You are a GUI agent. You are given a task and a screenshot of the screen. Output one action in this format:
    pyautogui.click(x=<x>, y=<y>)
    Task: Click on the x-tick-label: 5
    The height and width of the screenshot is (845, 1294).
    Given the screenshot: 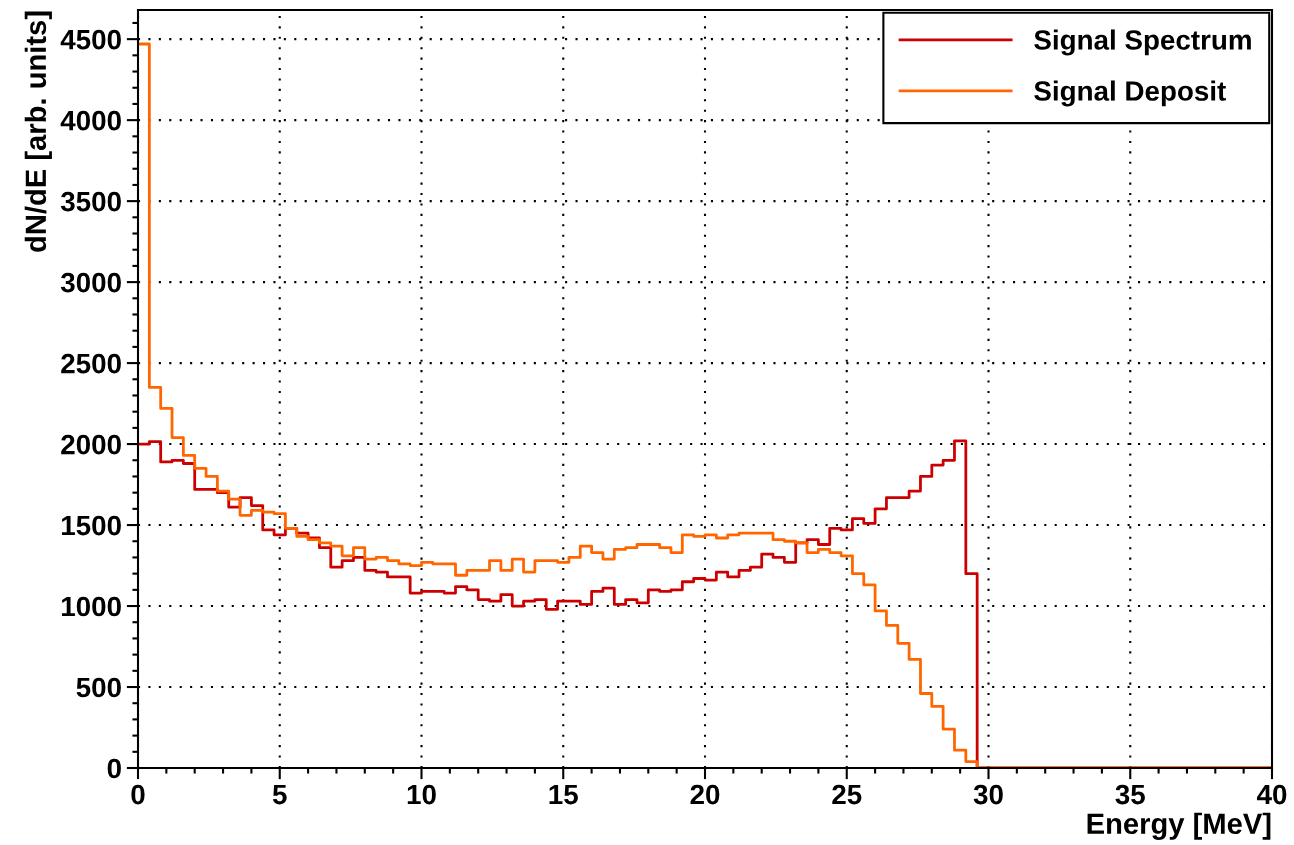 What is the action you would take?
    pyautogui.click(x=279, y=794)
    